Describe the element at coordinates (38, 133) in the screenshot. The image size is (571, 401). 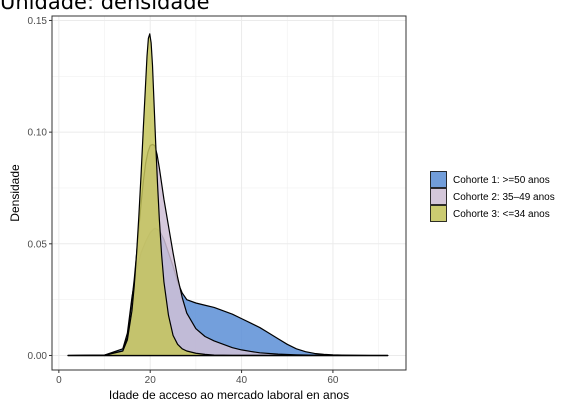
I see `y-tick-label: 0.10` at that location.